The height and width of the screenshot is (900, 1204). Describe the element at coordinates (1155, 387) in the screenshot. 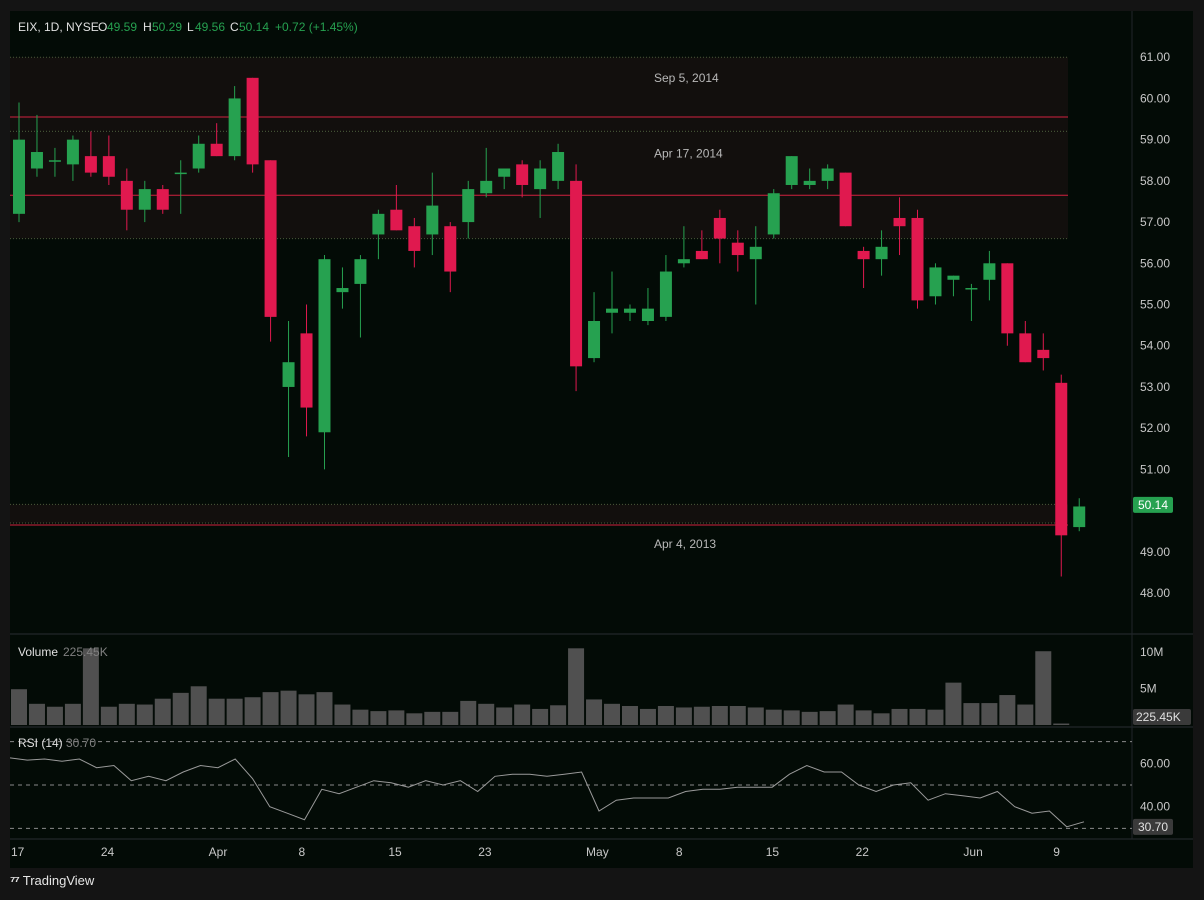

I see `price-tick-label: 53.00` at that location.